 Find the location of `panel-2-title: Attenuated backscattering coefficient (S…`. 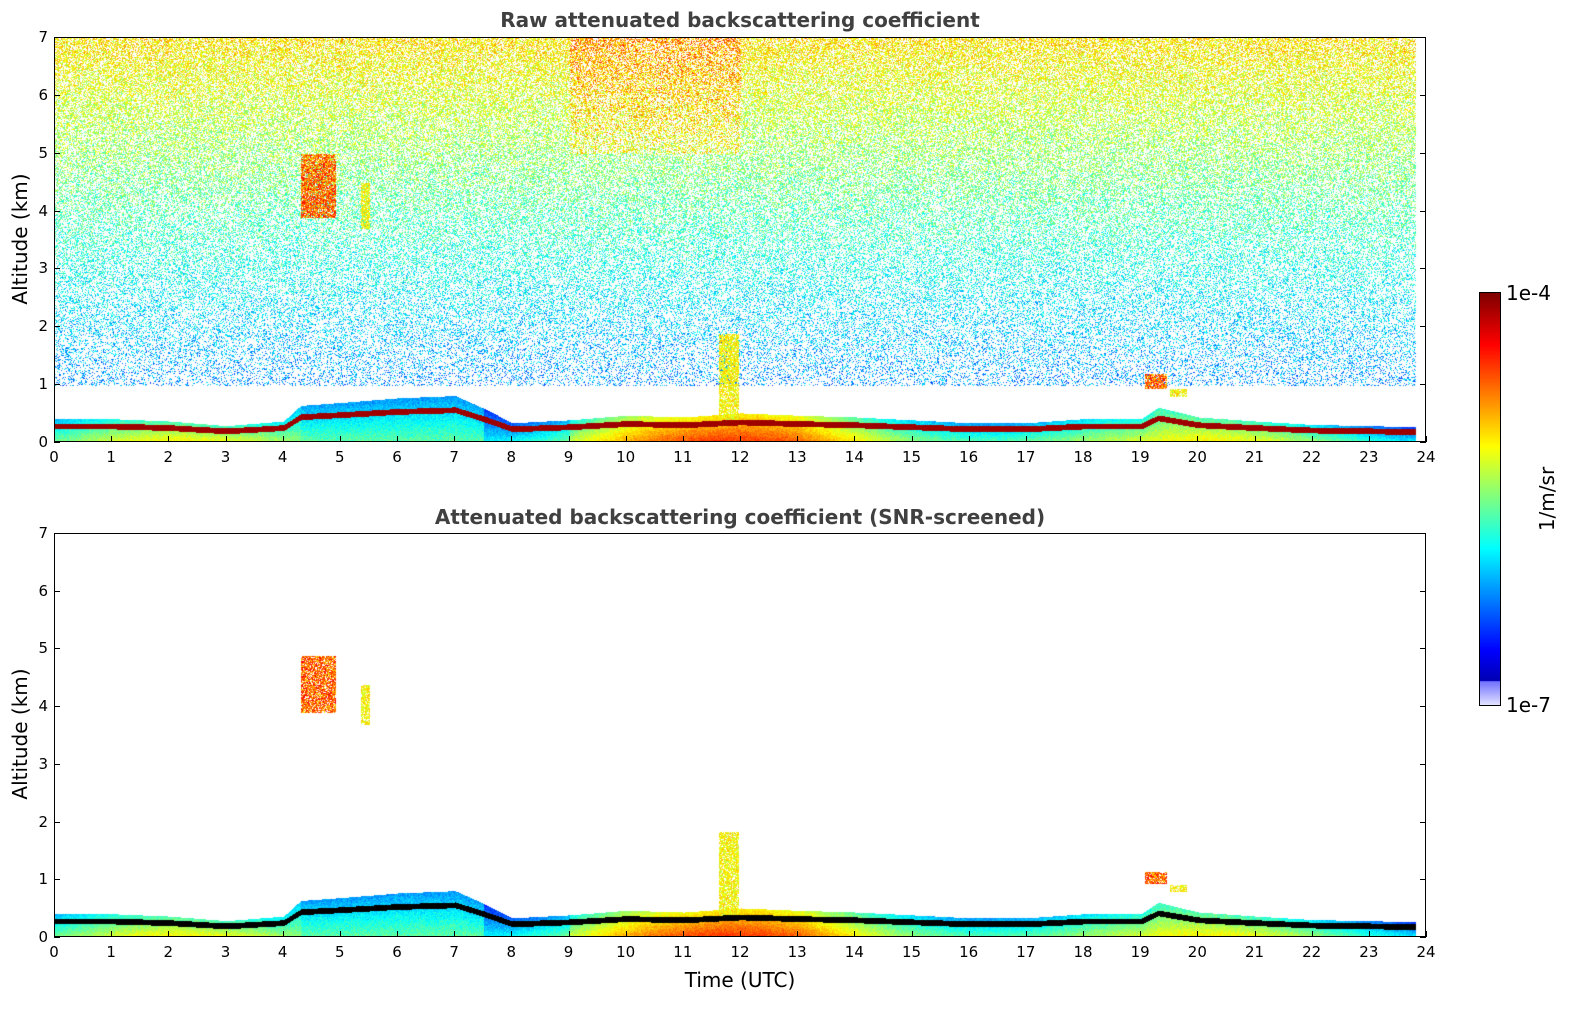

panel-2-title: Attenuated backscattering coefficient (S… is located at coordinates (740, 517).